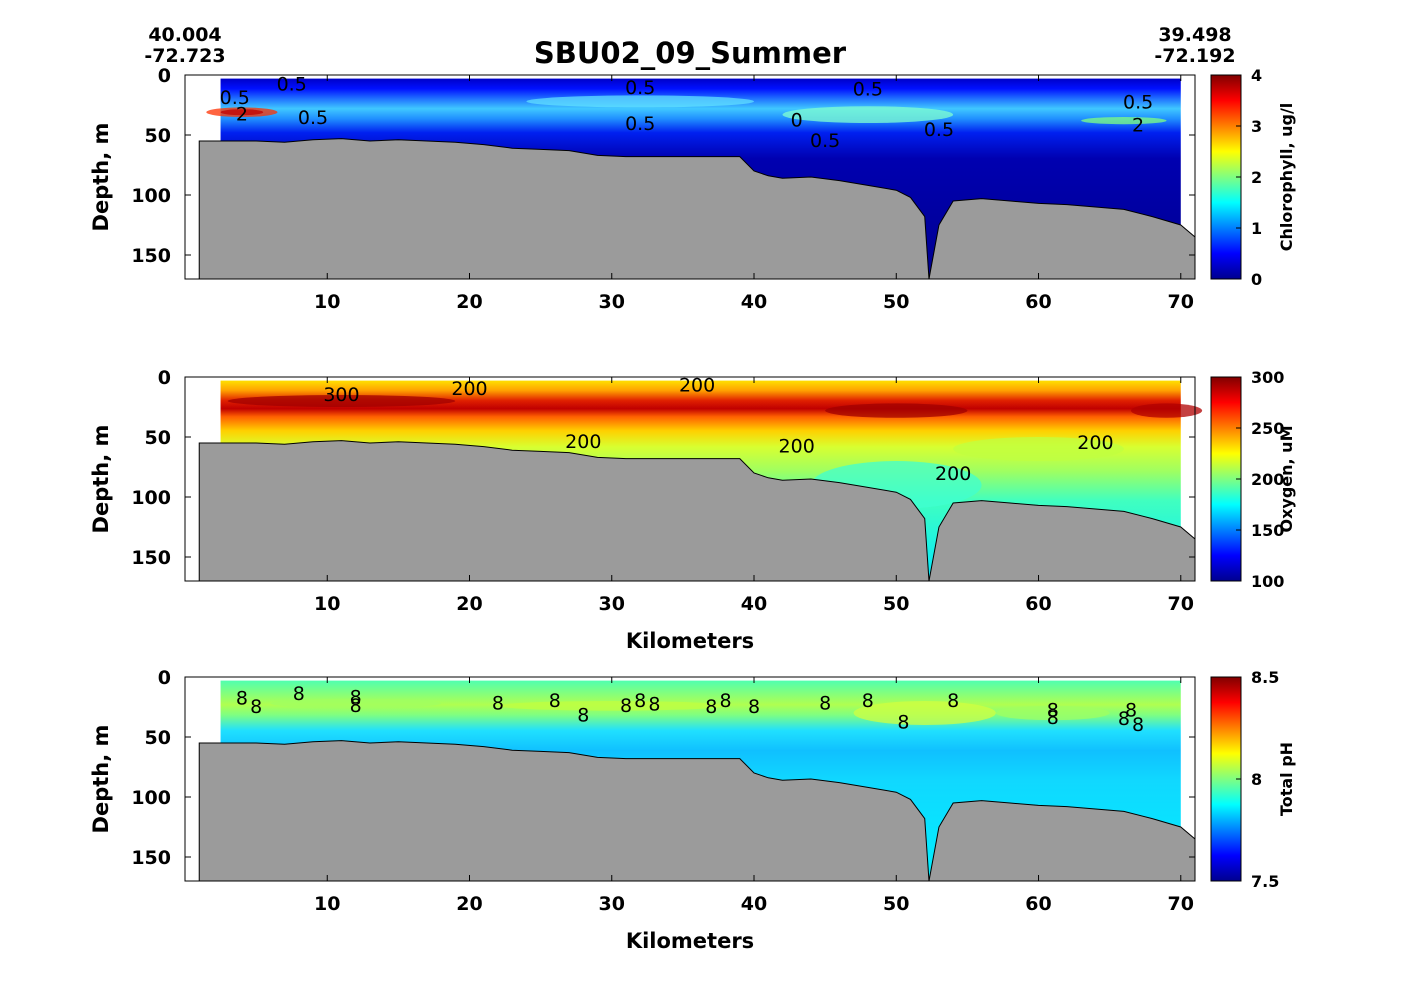  I want to click on contour-label: 300, so click(341, 395).